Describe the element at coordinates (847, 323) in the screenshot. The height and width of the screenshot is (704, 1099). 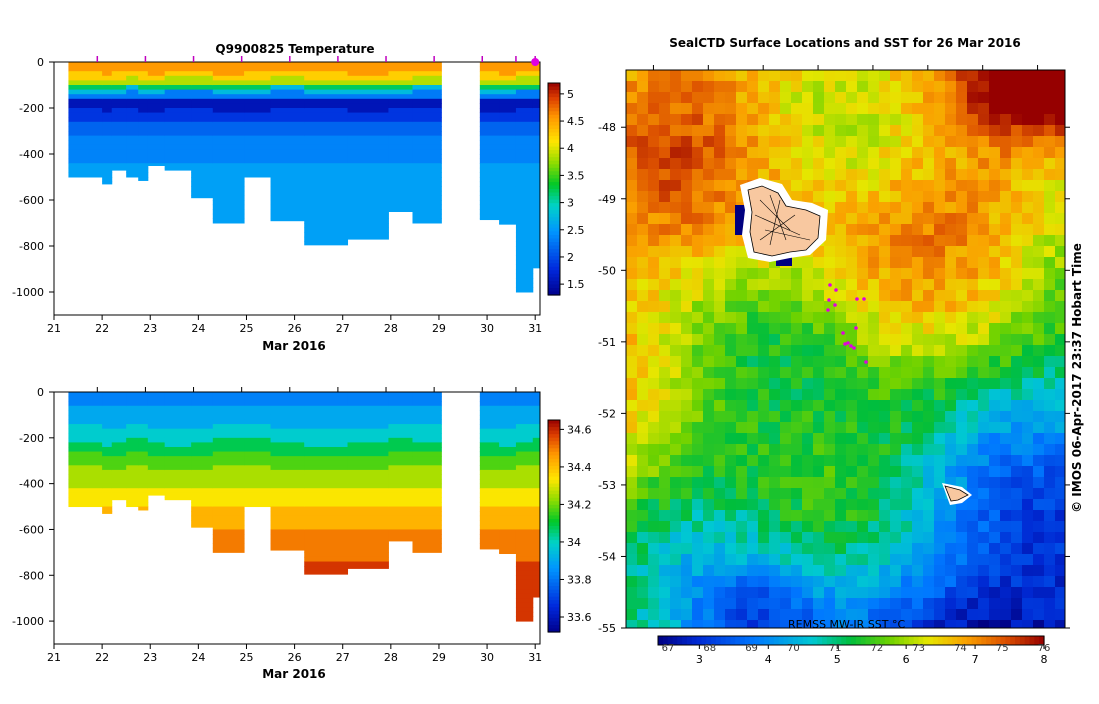
I see `seal-surface-locations` at that location.